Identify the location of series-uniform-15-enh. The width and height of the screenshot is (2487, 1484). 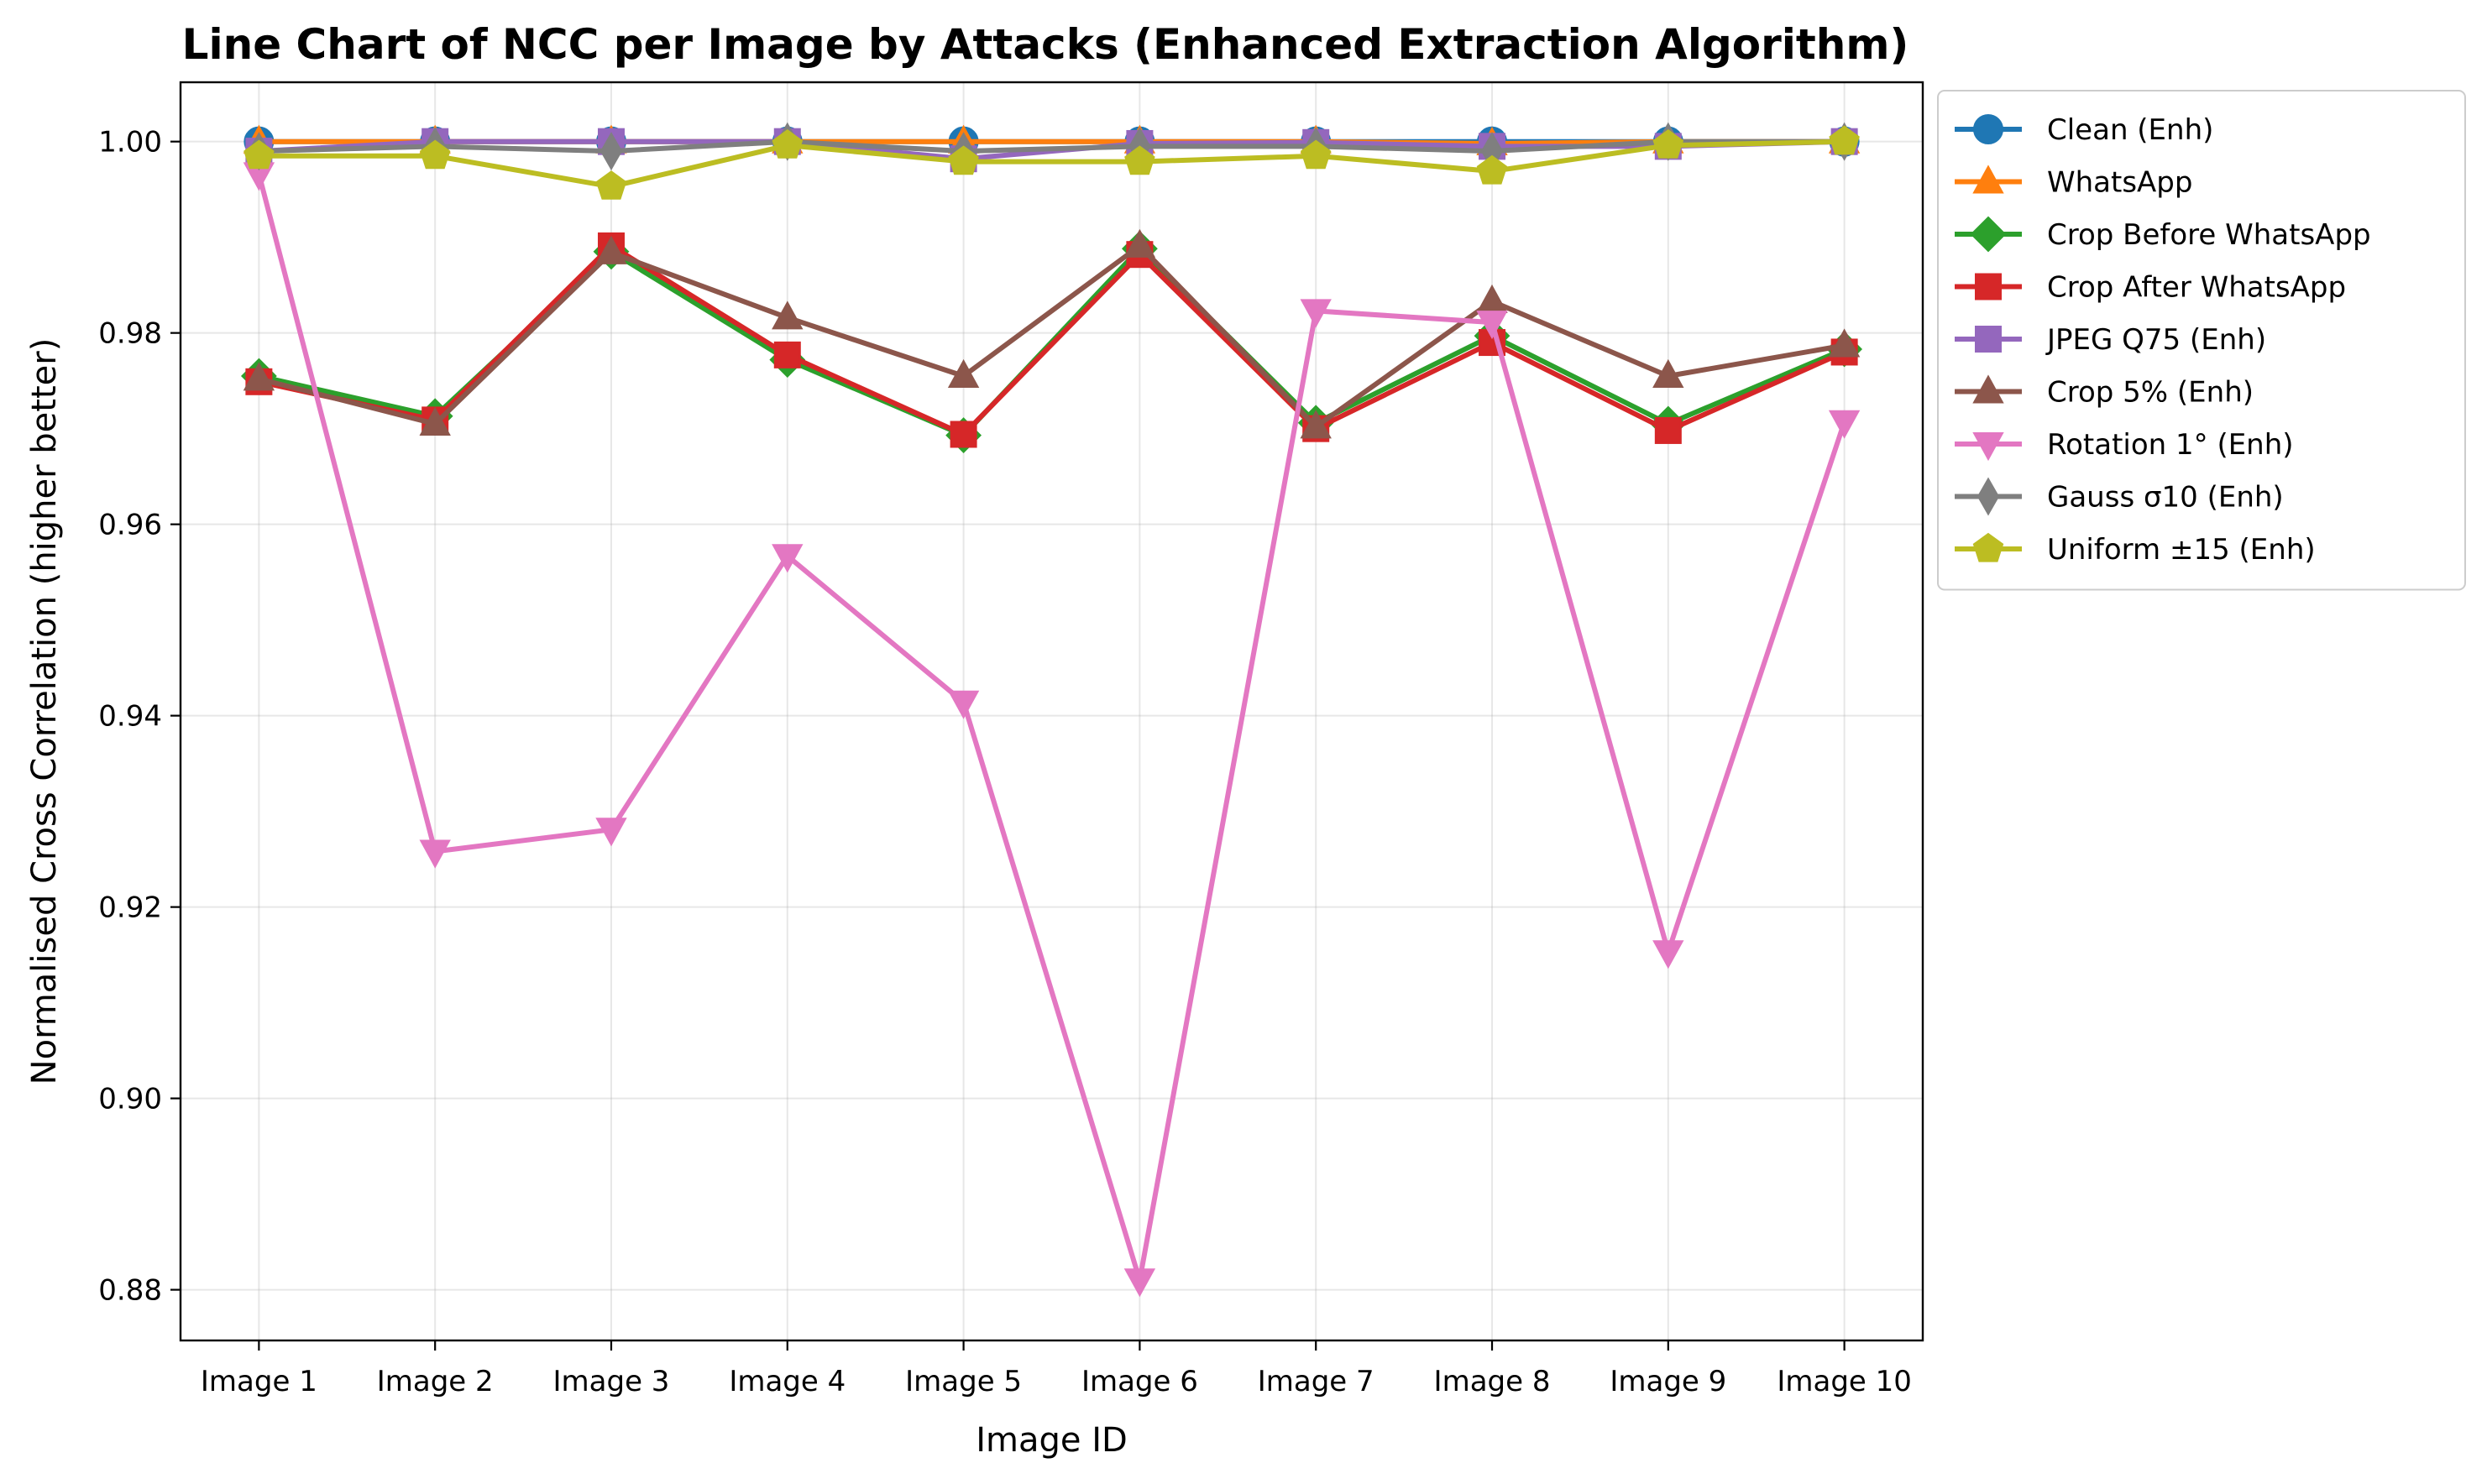
(1051, 162).